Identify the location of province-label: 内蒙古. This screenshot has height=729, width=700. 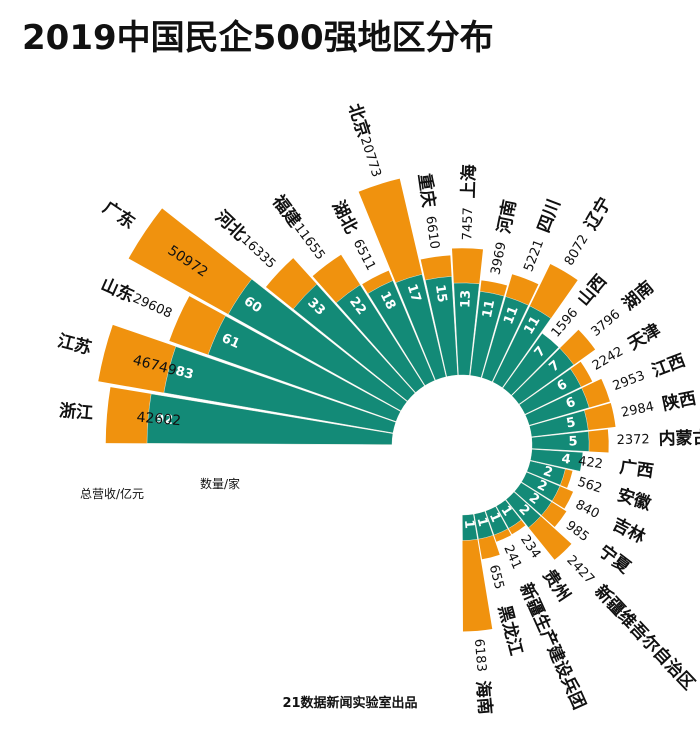
(679, 438).